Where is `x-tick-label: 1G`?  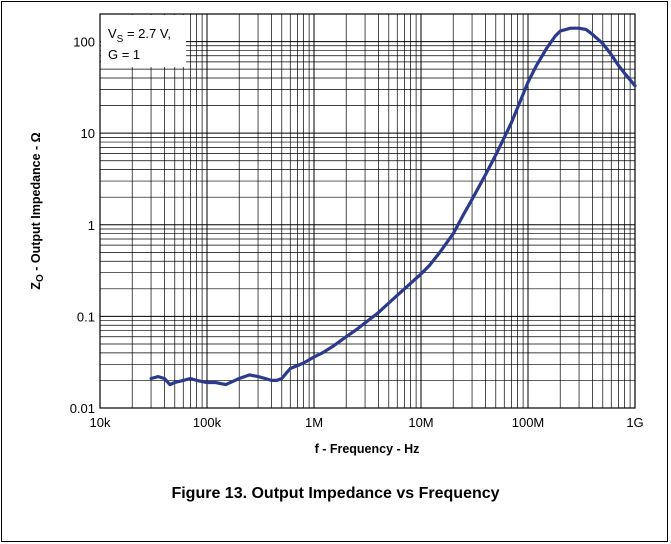
x-tick-label: 1G is located at coordinates (634, 422).